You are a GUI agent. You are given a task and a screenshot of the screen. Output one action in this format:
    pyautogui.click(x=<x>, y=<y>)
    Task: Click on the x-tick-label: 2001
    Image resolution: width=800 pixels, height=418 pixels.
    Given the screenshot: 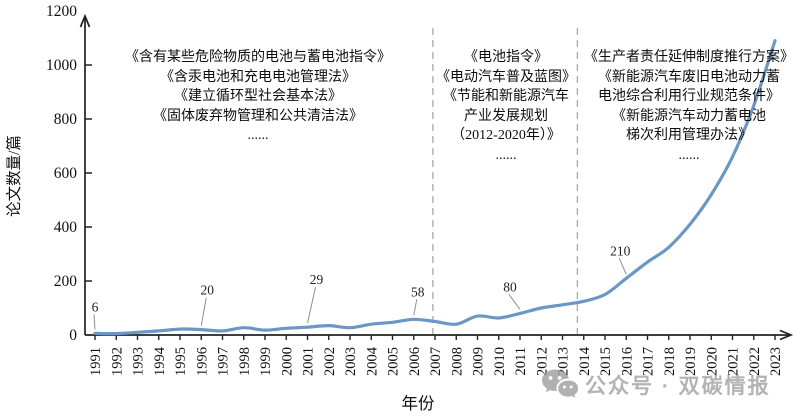 What is the action you would take?
    pyautogui.click(x=309, y=361)
    